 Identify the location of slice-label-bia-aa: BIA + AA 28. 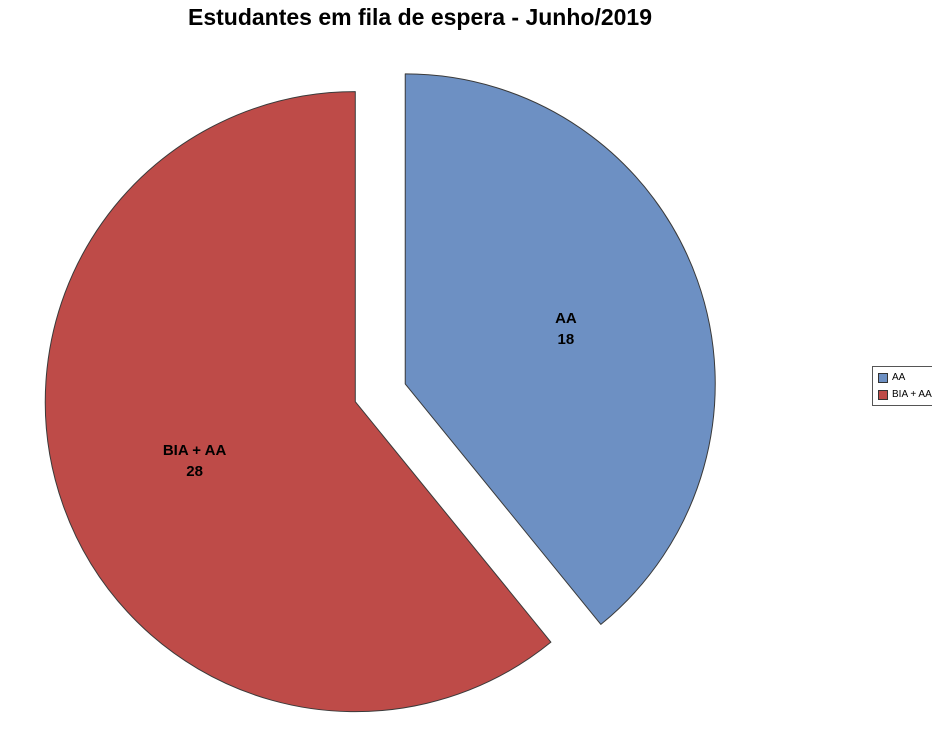
(195, 461).